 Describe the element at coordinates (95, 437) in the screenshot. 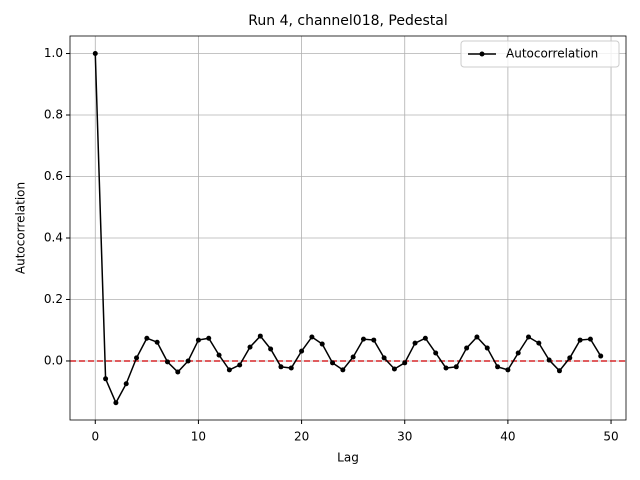

I see `x-tick-label: 0` at that location.